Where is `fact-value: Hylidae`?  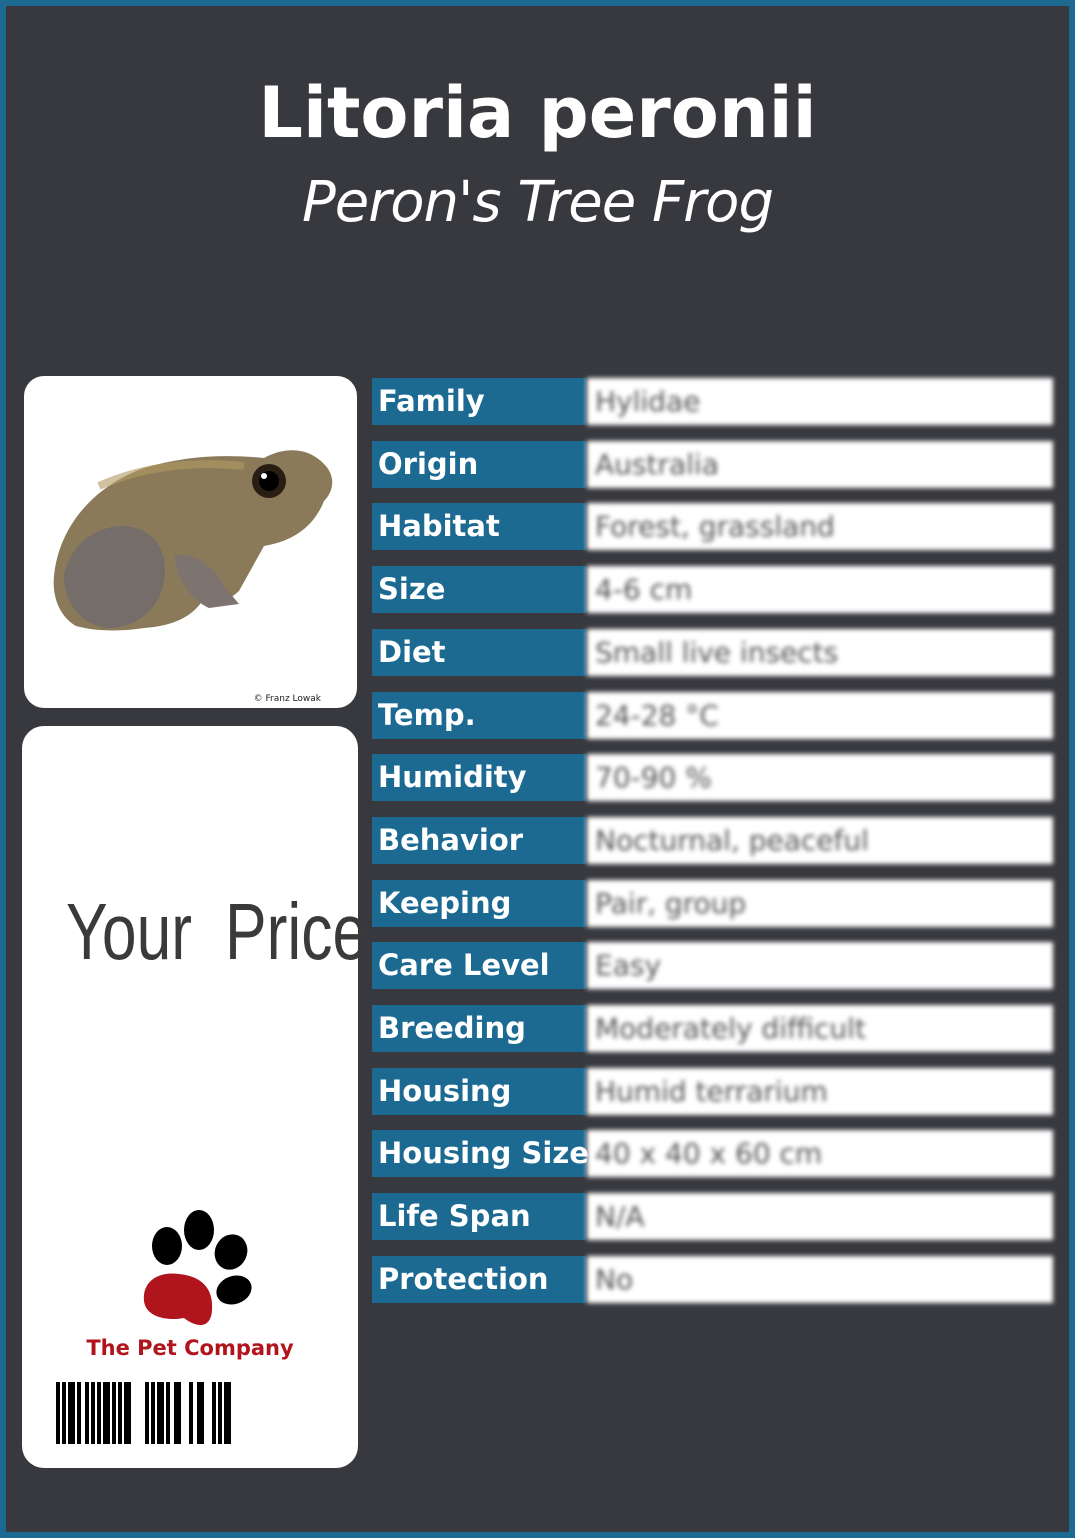 fact-value: Hylidae is located at coordinates (820, 401).